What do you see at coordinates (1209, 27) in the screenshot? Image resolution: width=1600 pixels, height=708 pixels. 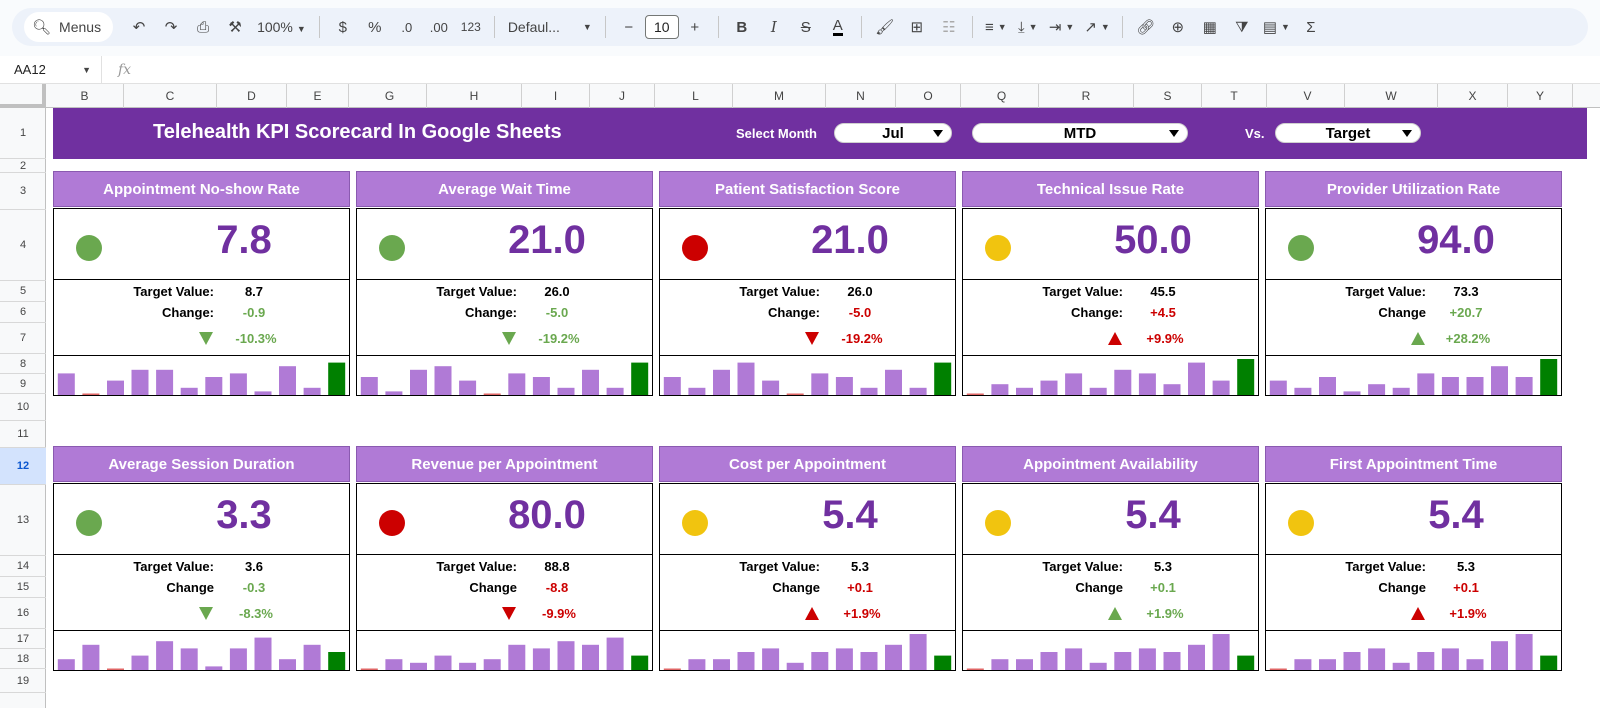 I see `chart-icon: ▦` at bounding box center [1209, 27].